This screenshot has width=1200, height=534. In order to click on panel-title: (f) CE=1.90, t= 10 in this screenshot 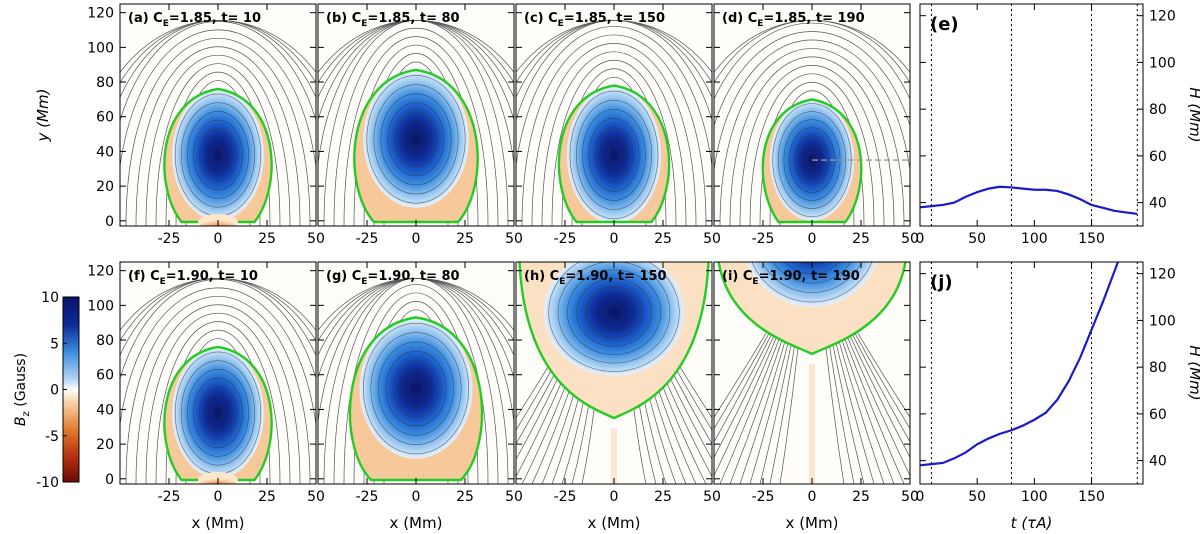, I will do `click(193, 278)`.